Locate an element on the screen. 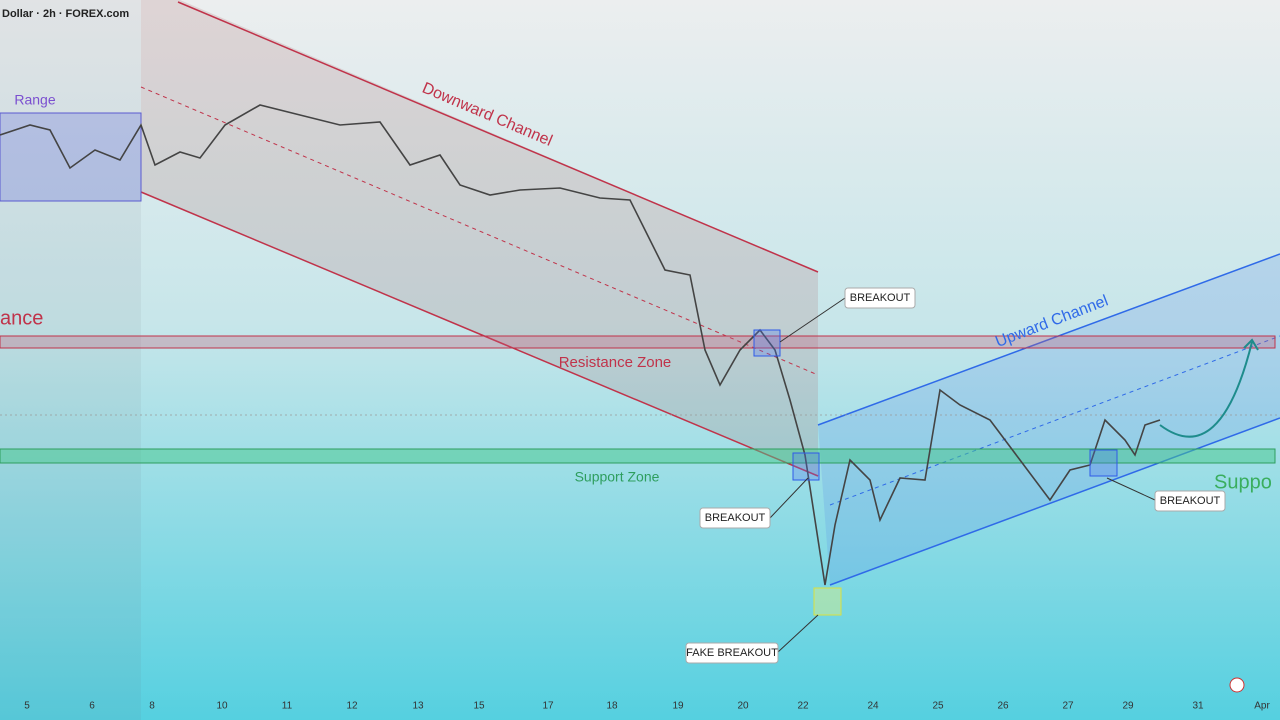  support-zone is located at coordinates (638, 456).